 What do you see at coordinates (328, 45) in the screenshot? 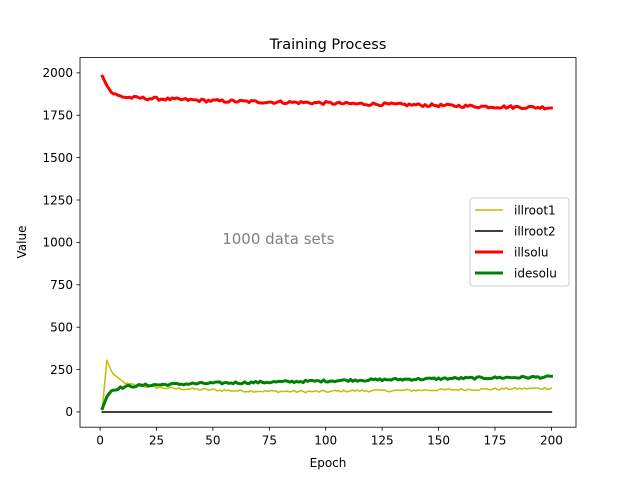
I see `chart-title: Training Process` at bounding box center [328, 45].